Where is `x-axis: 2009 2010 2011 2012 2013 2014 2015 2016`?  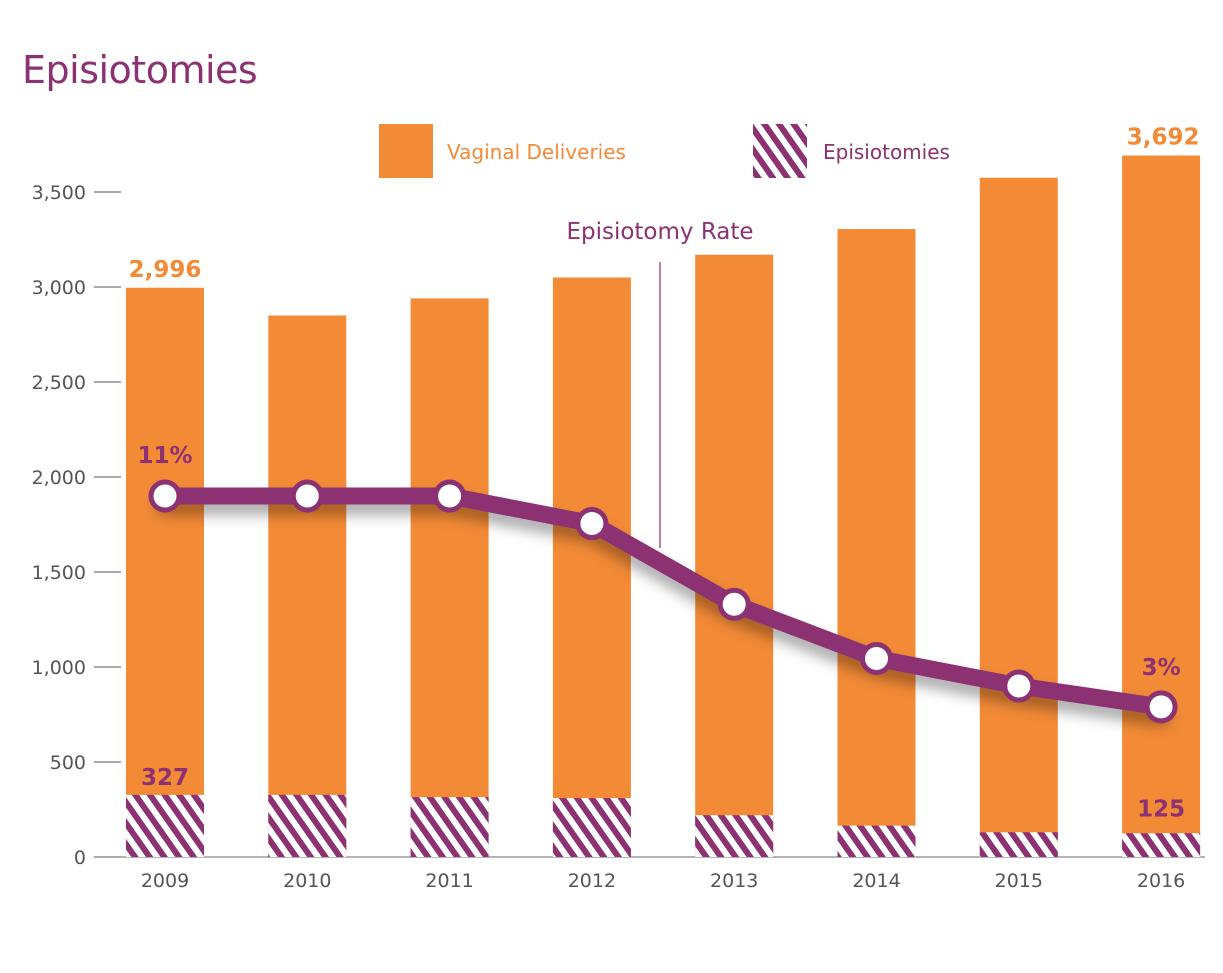 x-axis: 2009 2010 2011 2012 2013 2014 2015 2016 is located at coordinates (663, 874).